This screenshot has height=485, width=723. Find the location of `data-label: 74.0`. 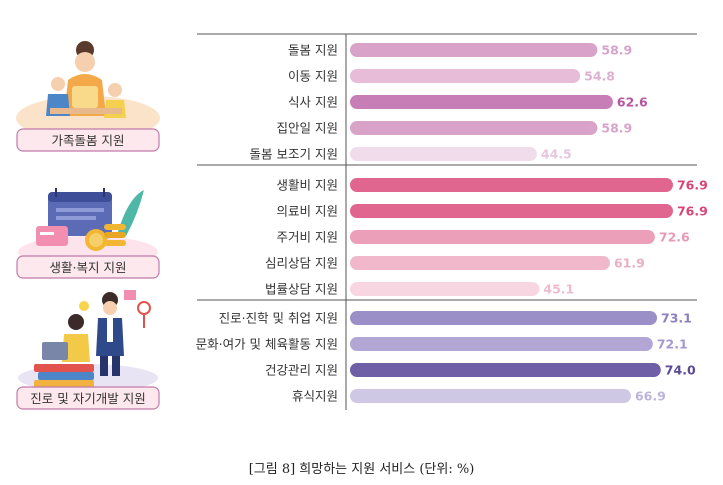

data-label: 74.0 is located at coordinates (680, 370).